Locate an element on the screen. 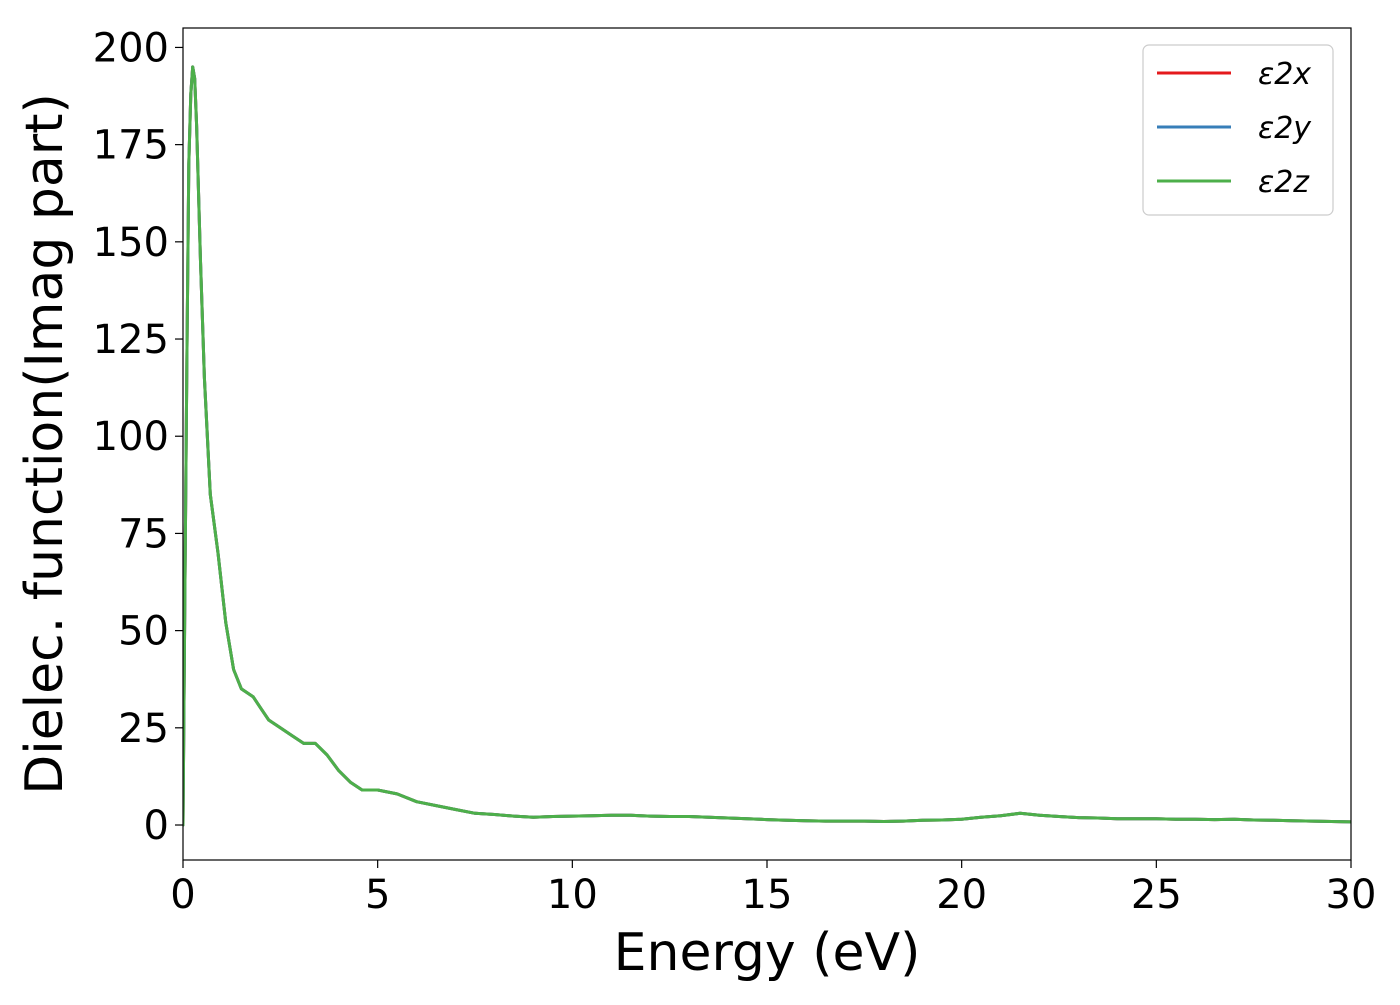 This screenshot has width=1400, height=1005. legend-label: ε2x is located at coordinates (1284, 74).